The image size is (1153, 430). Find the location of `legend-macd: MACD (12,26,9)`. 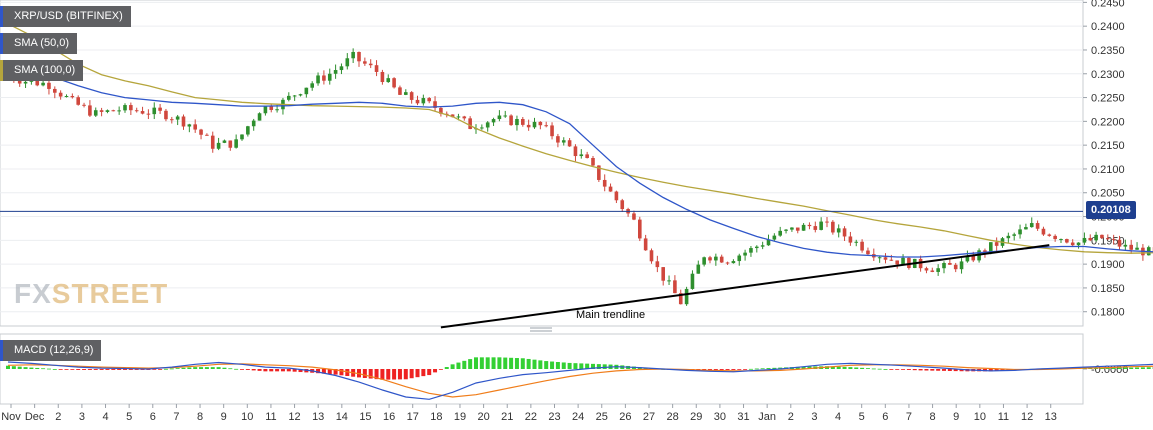

legend-macd: MACD (12,26,9) is located at coordinates (51, 350).